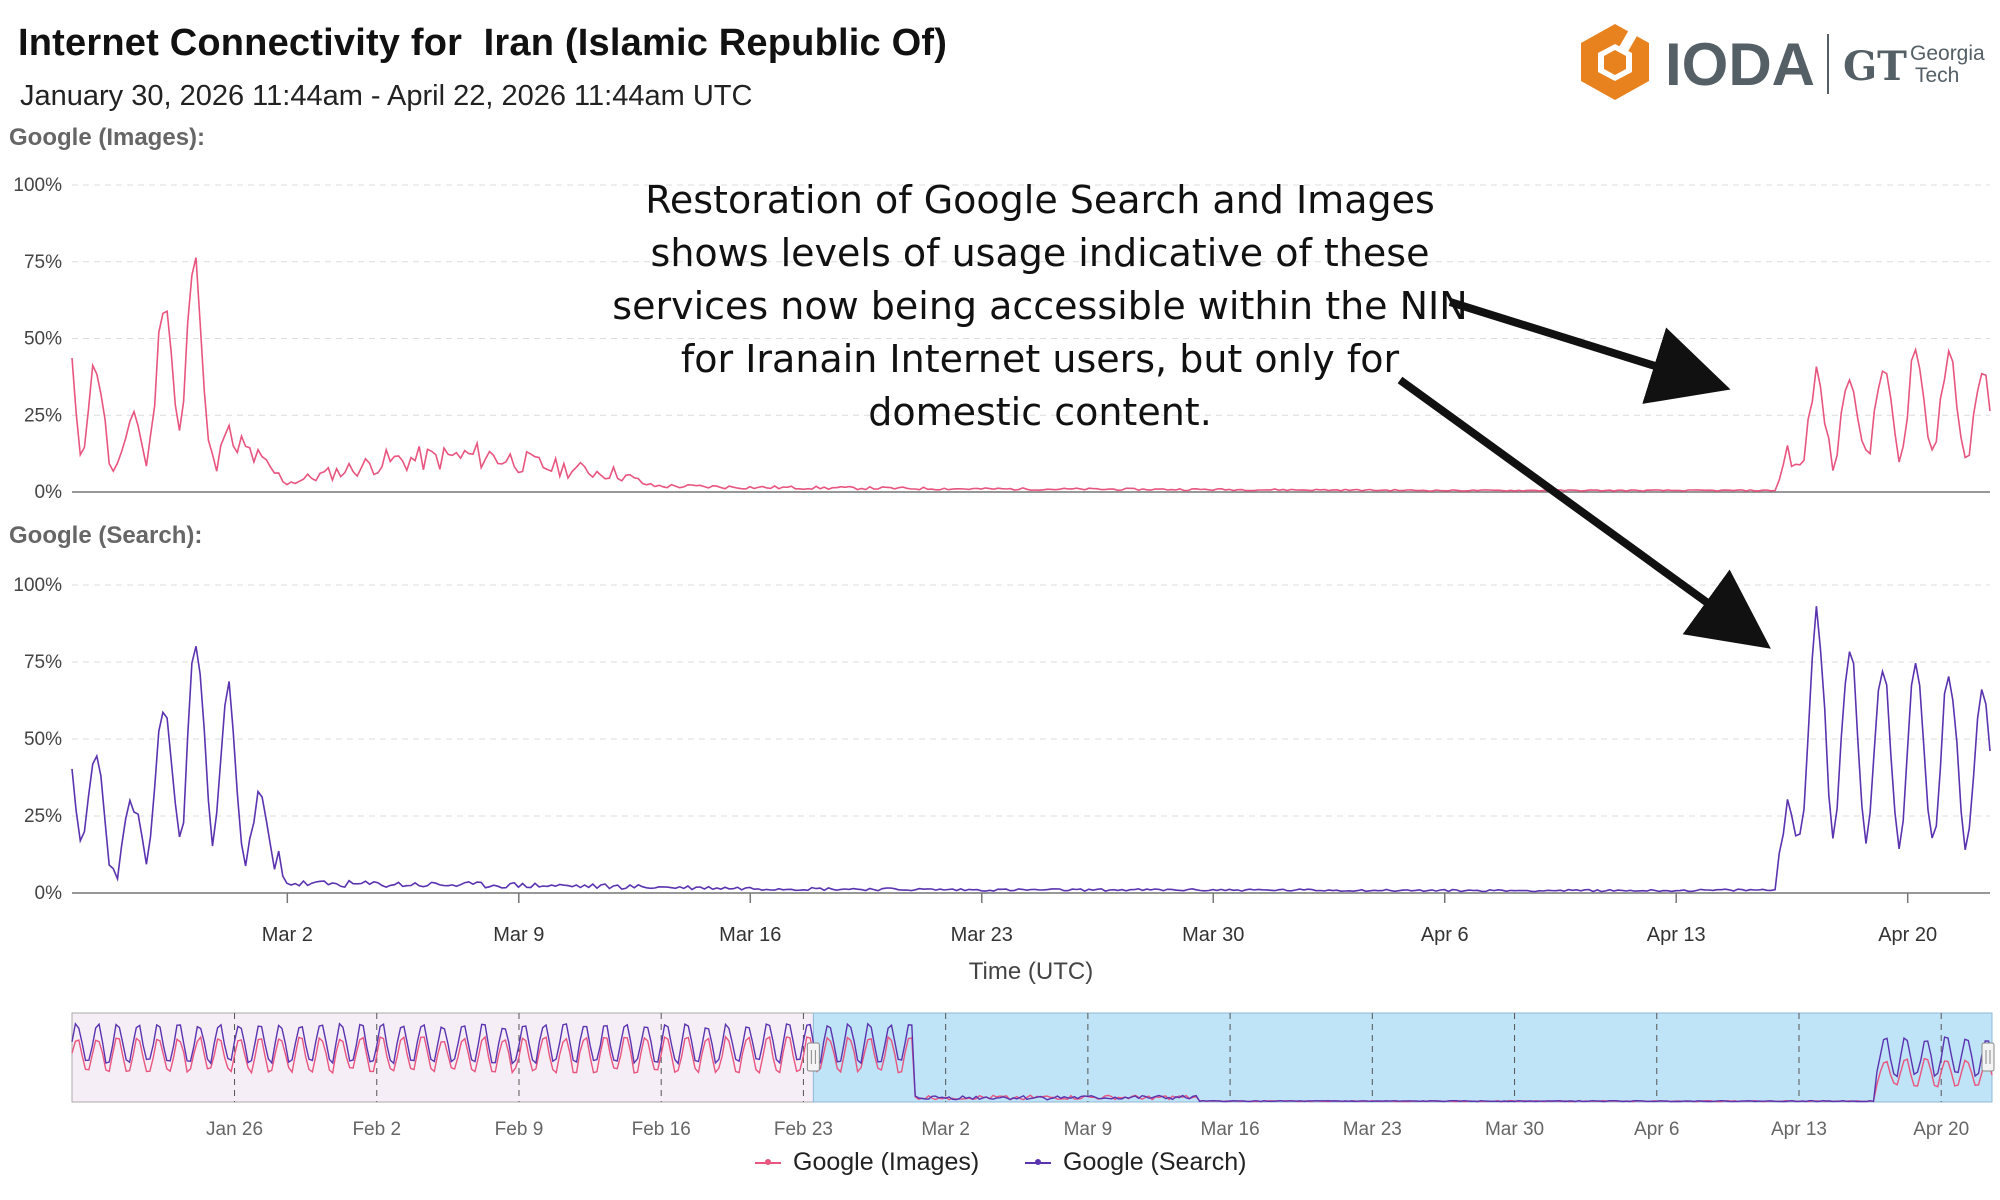 This screenshot has height=1200, width=2000. I want to click on tech-label: Tech, so click(1937, 75).